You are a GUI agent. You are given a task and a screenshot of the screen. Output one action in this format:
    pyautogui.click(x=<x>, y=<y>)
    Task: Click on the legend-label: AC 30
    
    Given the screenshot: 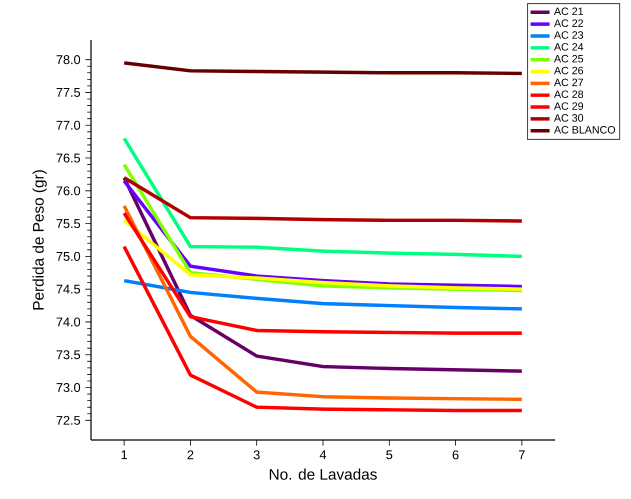 What is the action you would take?
    pyautogui.click(x=569, y=118)
    